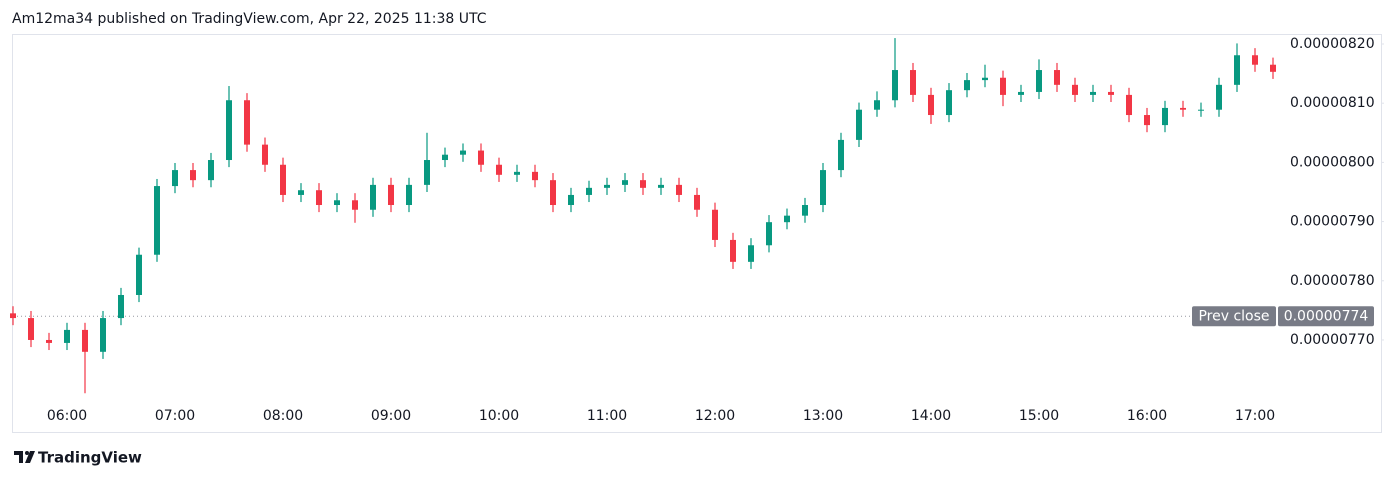  Describe the element at coordinates (1332, 162) in the screenshot. I see `y-tick-label: 0.00000800` at that location.